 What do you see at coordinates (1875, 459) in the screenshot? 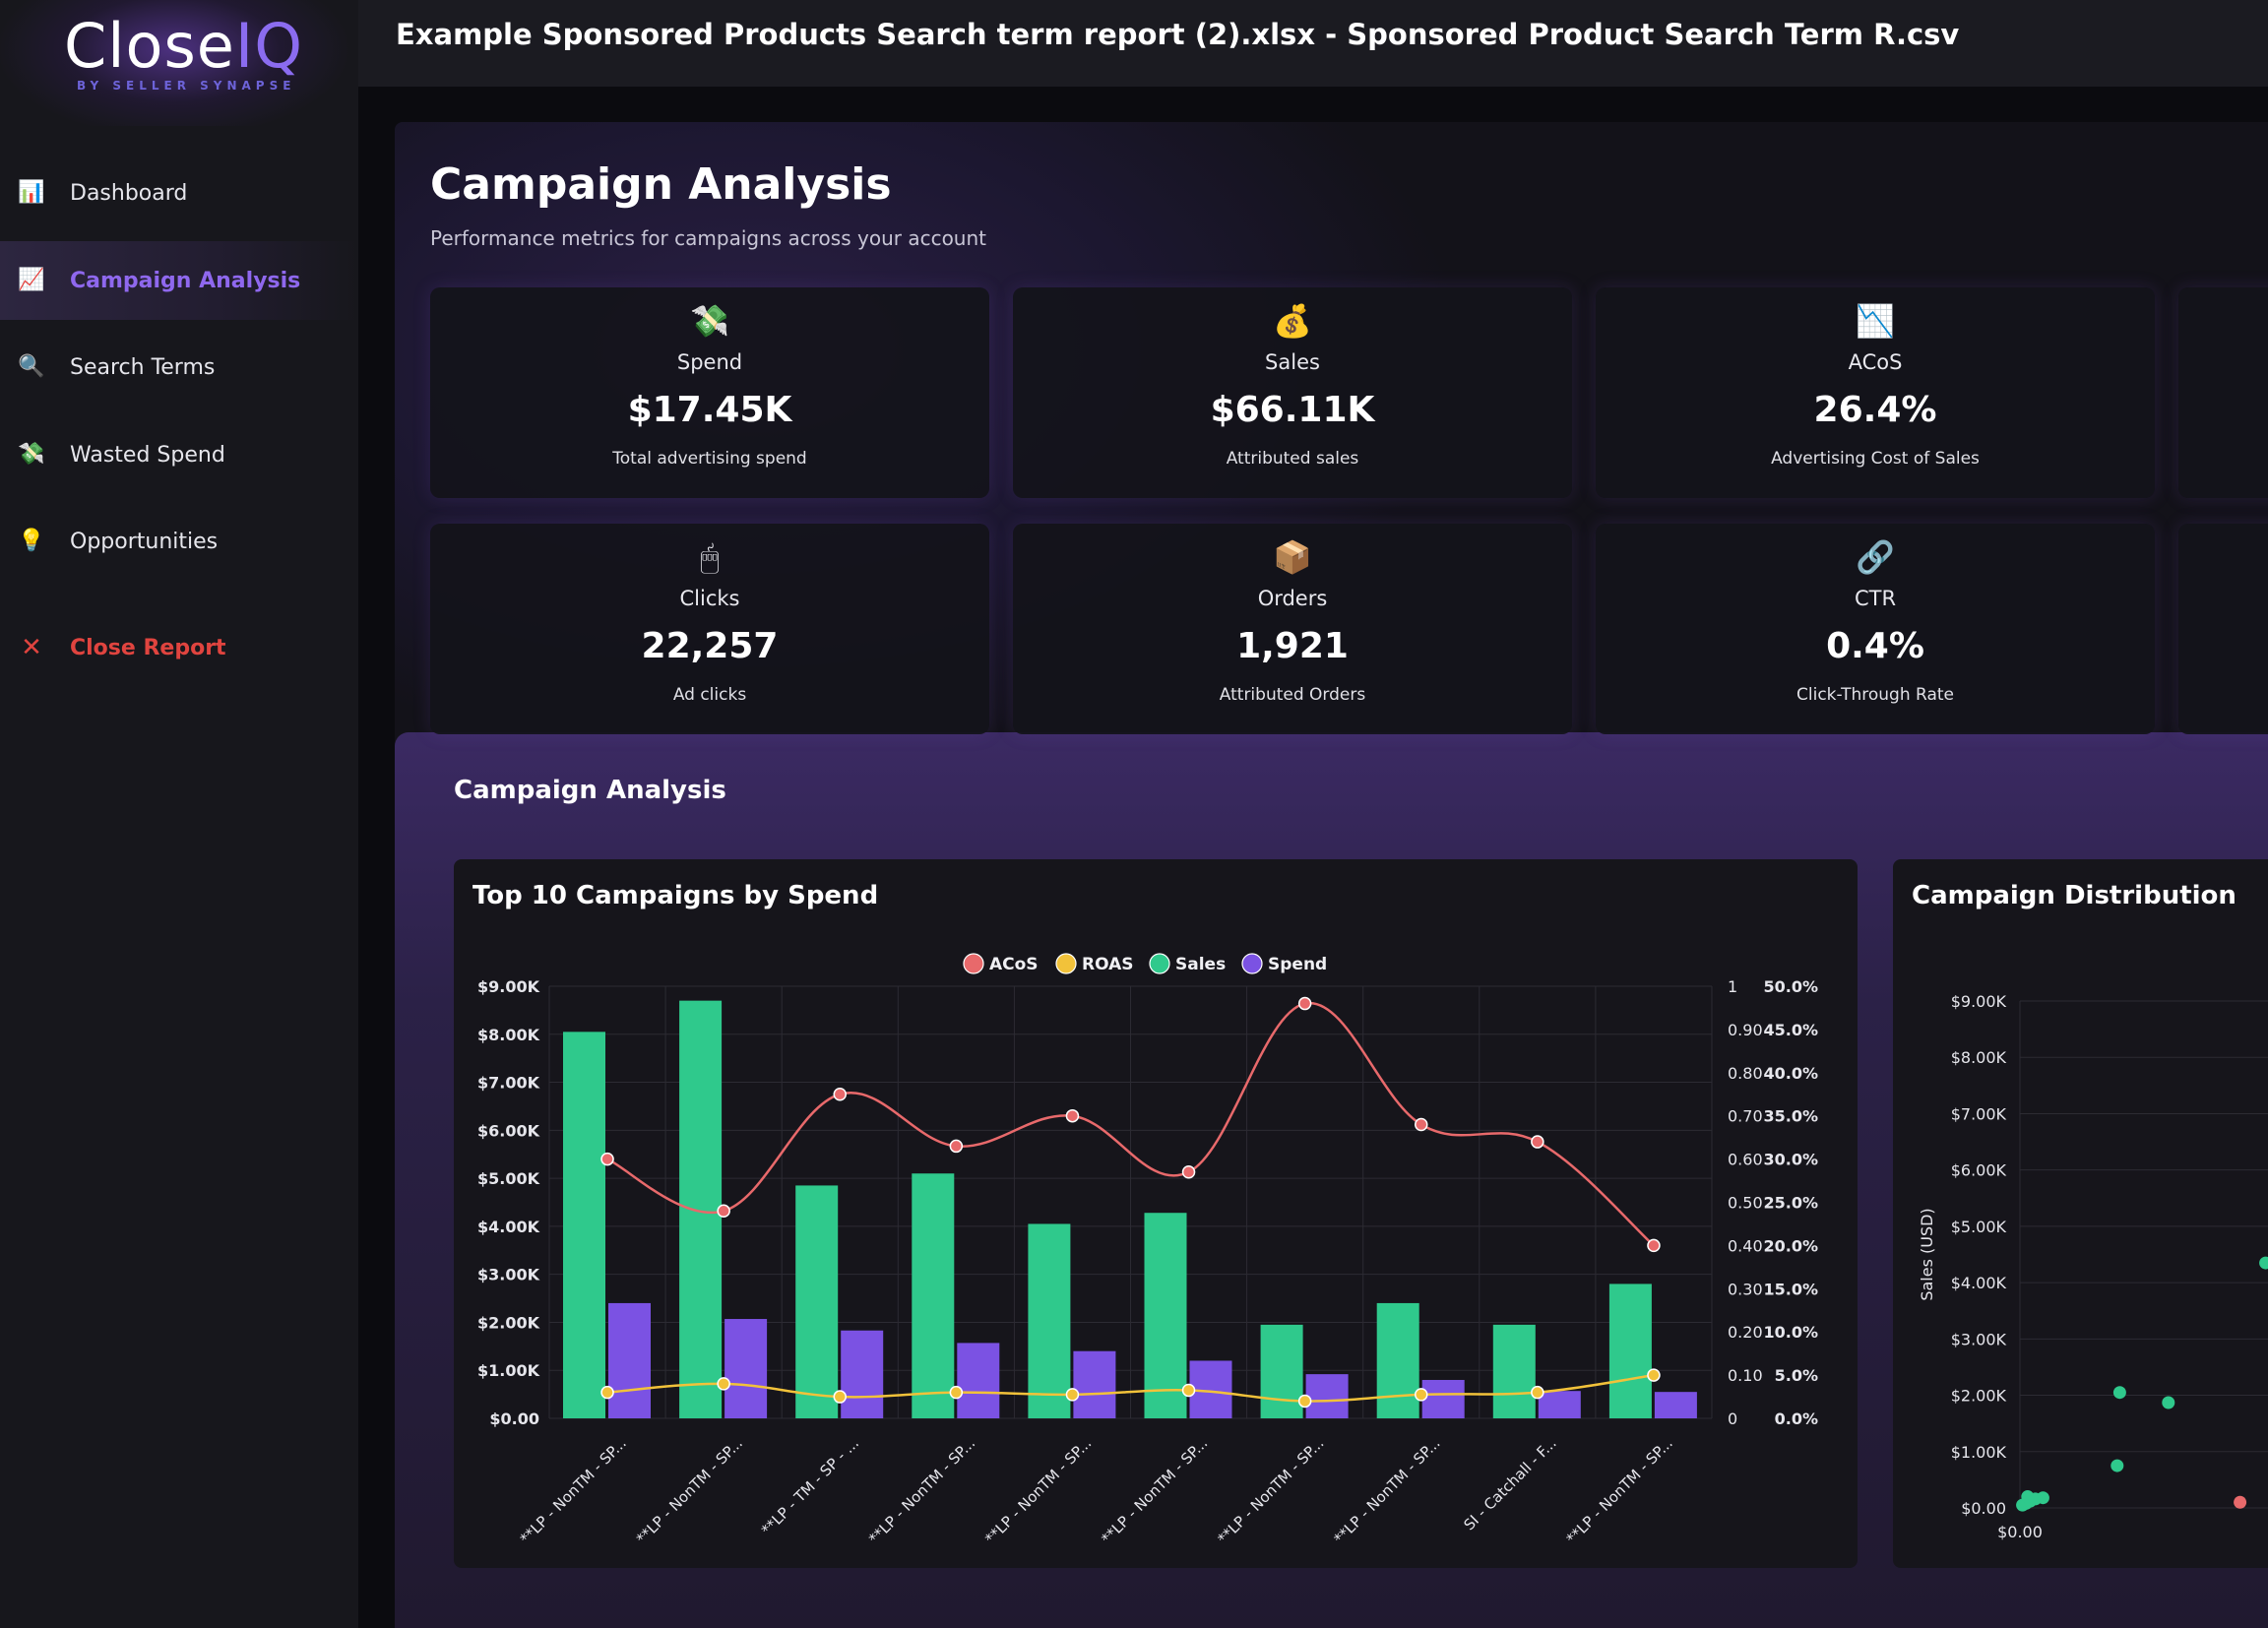
I see `kpi-description: Advertising Cost of Sales` at bounding box center [1875, 459].